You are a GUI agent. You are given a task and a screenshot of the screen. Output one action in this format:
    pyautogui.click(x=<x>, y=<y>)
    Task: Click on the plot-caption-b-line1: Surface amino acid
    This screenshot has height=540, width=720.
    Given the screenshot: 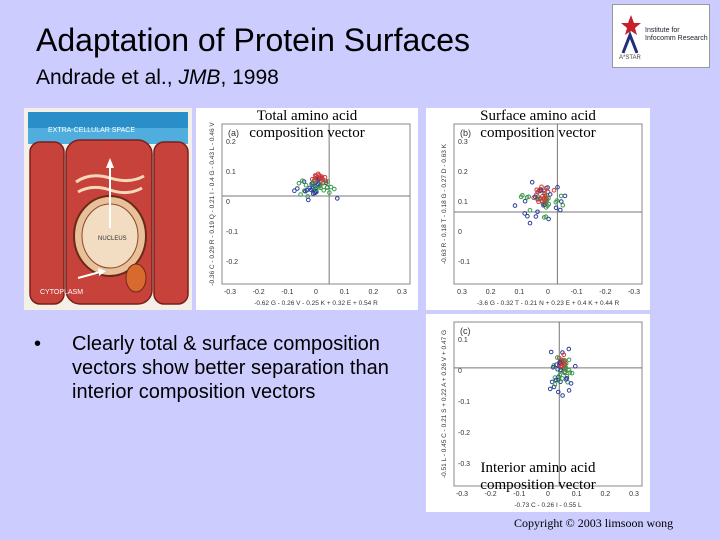 What is the action you would take?
    pyautogui.click(x=538, y=116)
    